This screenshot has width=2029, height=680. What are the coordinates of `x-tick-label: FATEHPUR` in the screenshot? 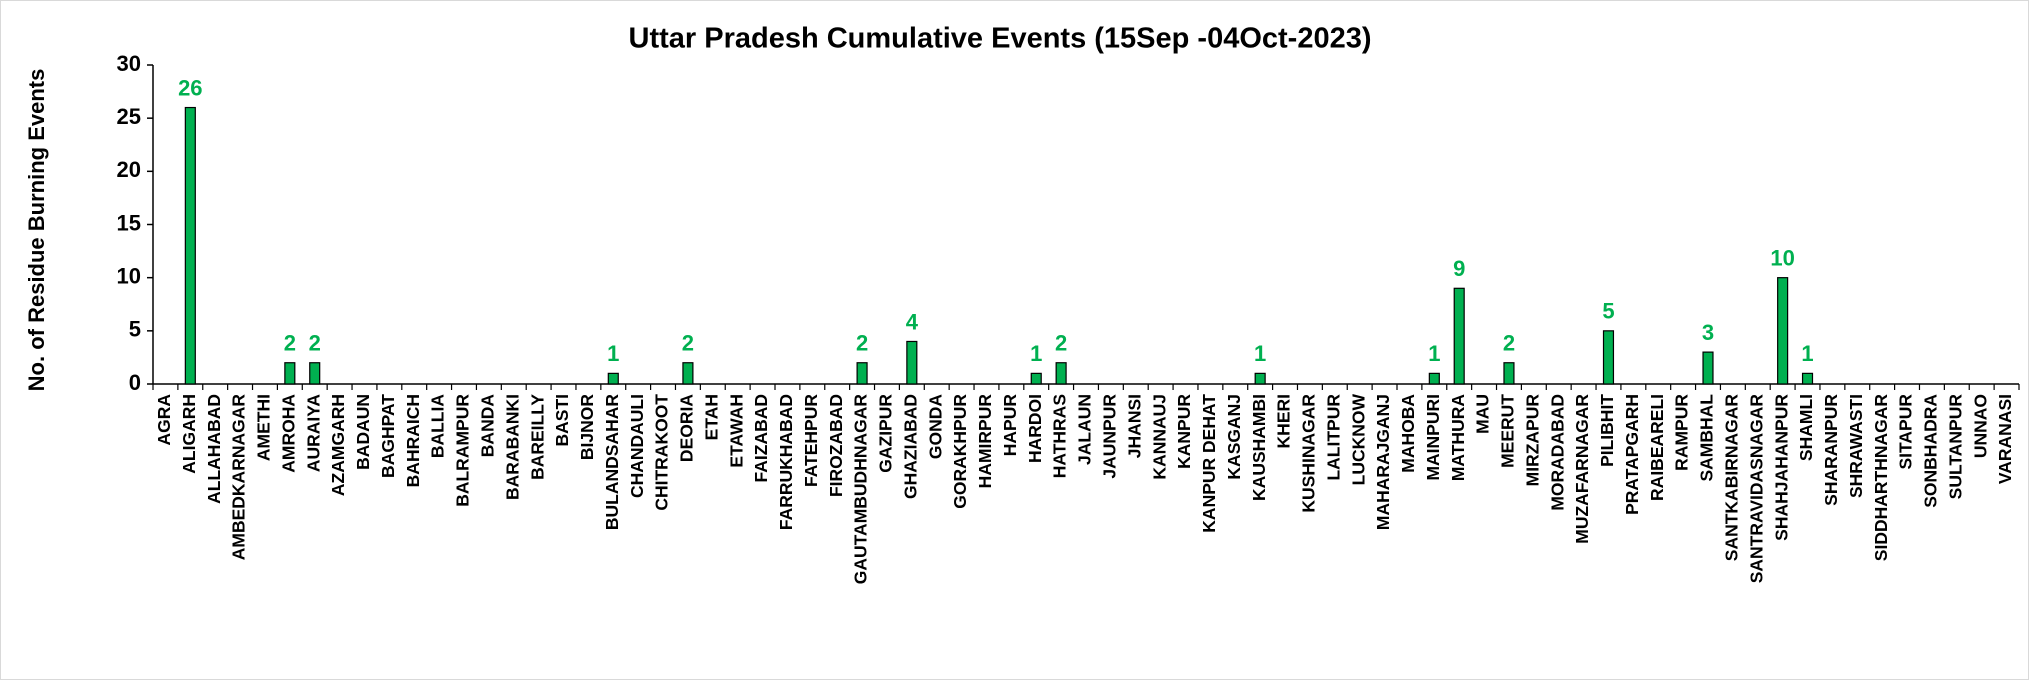 It's located at (811, 440).